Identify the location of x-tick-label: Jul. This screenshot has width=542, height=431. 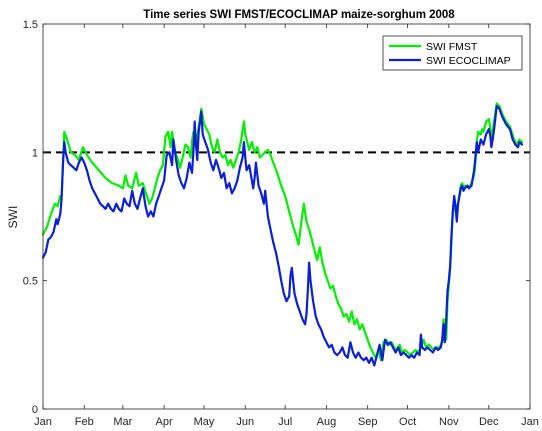
(285, 422).